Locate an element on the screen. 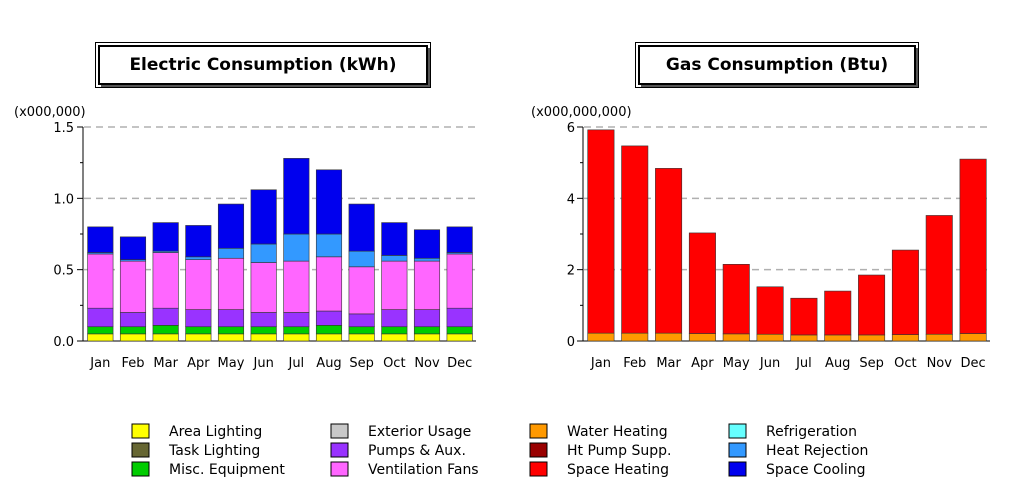 The height and width of the screenshot is (492, 1019). electric-x-tick-label: Feb is located at coordinates (132, 363).